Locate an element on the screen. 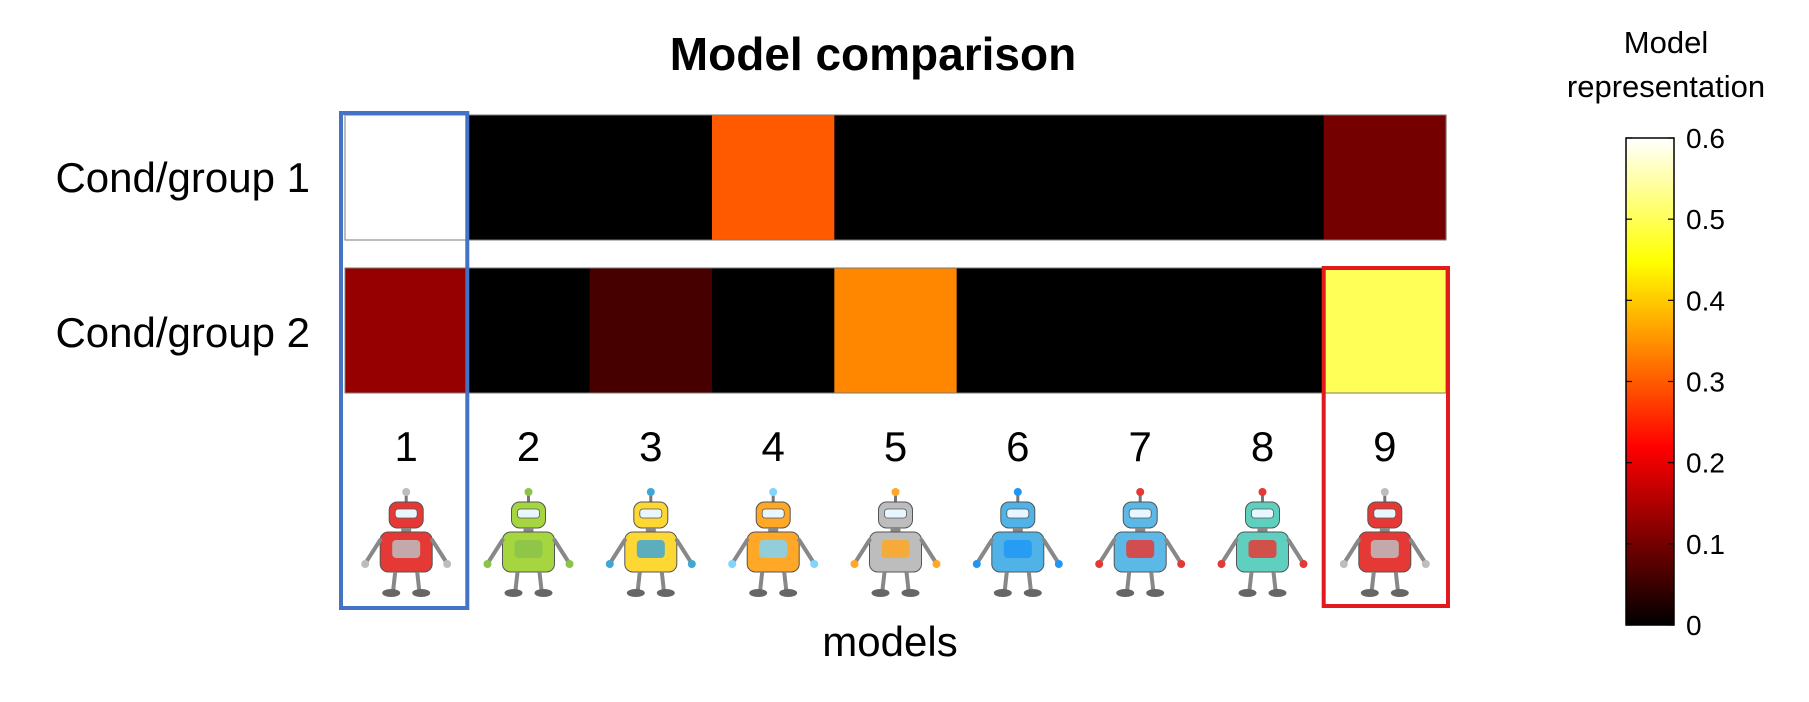 This screenshot has height=702, width=1809. blue-robot-icon is located at coordinates (1018, 542).